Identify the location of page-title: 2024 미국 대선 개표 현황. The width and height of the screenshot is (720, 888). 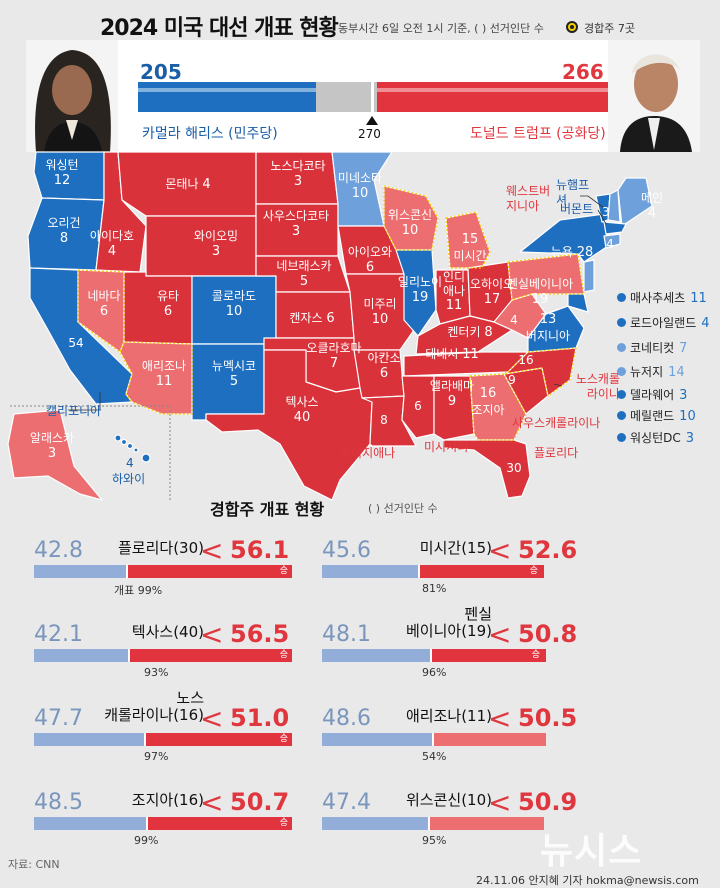
(219, 28).